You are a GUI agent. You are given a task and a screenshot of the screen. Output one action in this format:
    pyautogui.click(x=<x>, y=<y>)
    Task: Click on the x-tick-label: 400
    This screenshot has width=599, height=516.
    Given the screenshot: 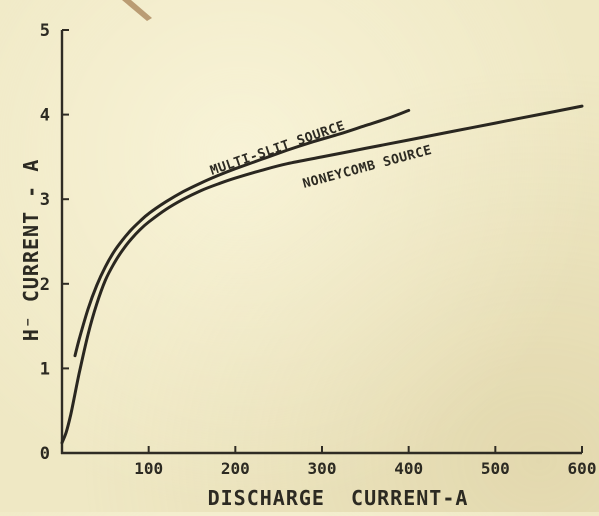 What is the action you would take?
    pyautogui.click(x=408, y=468)
    